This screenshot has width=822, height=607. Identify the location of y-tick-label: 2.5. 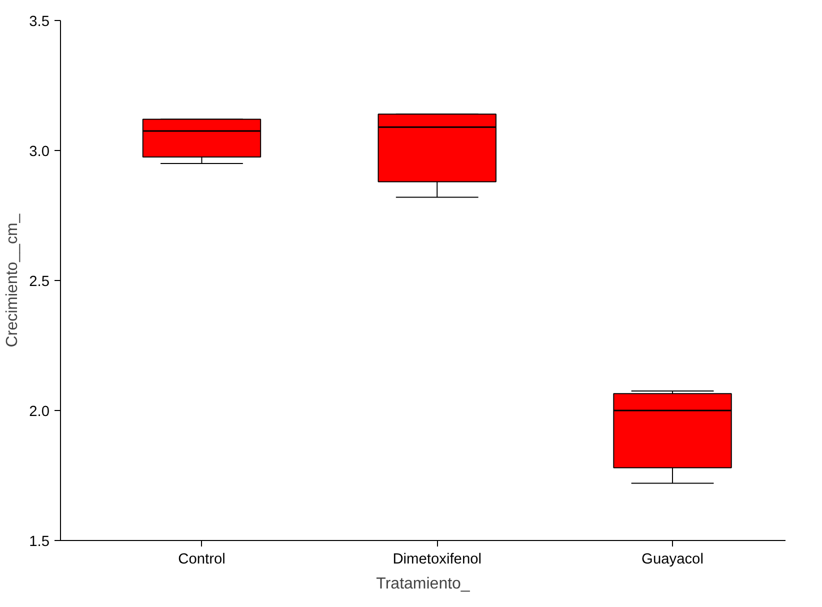
(39, 282).